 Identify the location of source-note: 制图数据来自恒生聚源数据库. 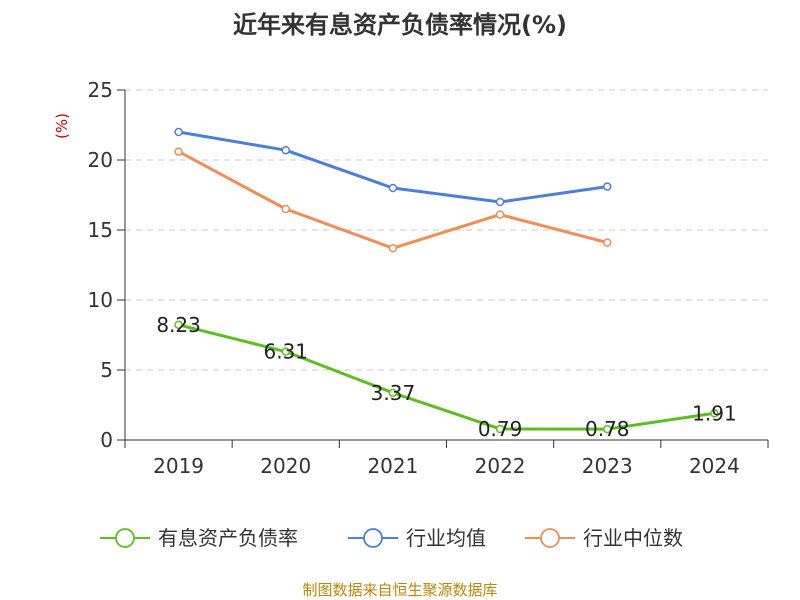
(399, 590).